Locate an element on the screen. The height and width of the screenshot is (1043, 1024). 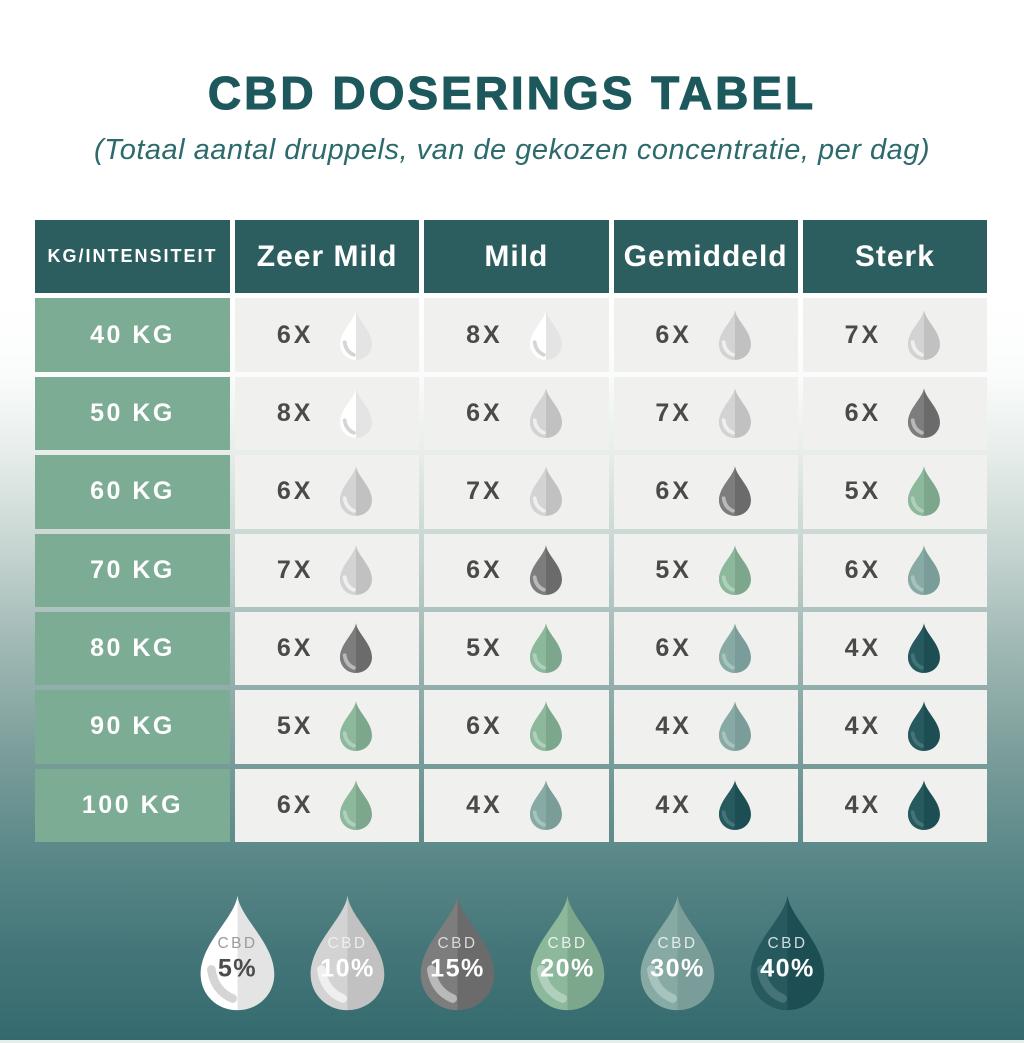
row-label-80-kg: 80 KG is located at coordinates (132, 648).